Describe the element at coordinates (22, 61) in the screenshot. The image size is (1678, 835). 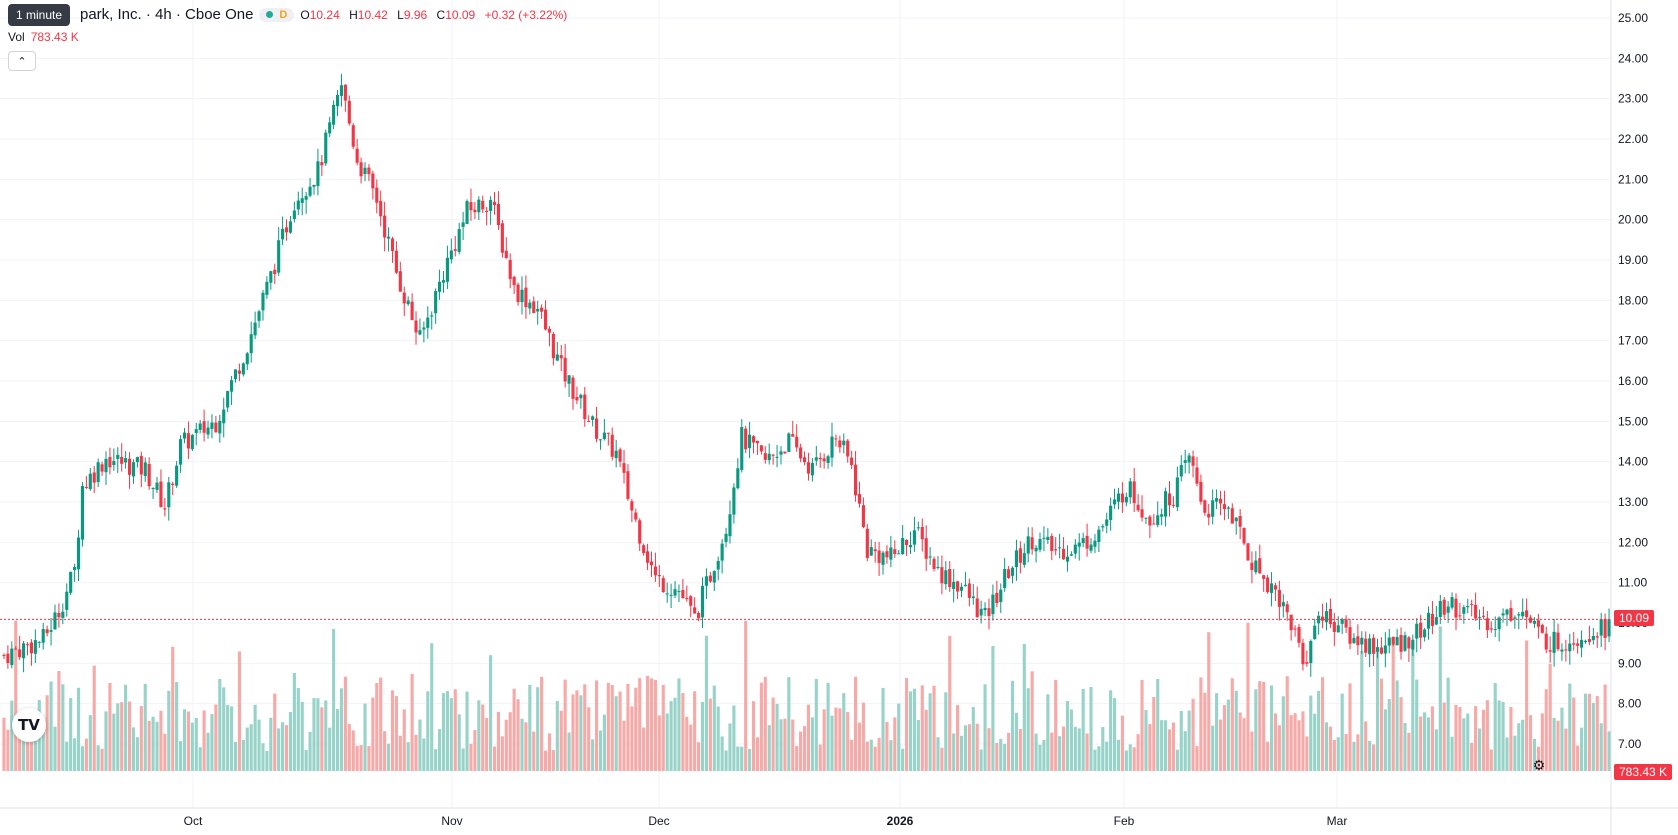
I see `collapse-legend-button: ⌃` at that location.